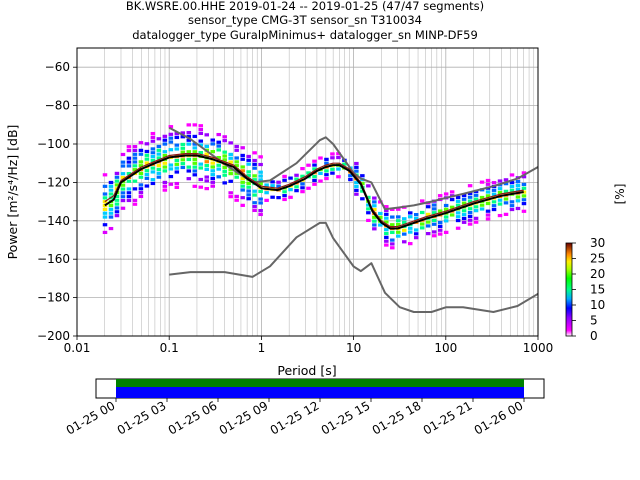 The height and width of the screenshot is (480, 640). Describe the element at coordinates (53, 144) in the screenshot. I see `y-tick-label: −100` at that location.